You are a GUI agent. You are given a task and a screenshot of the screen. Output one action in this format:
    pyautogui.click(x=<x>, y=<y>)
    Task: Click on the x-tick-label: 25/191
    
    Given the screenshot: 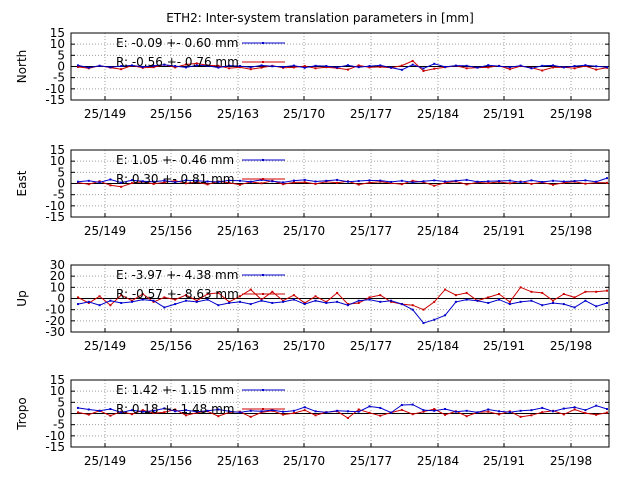 What is the action you would take?
    pyautogui.click(x=504, y=346)
    